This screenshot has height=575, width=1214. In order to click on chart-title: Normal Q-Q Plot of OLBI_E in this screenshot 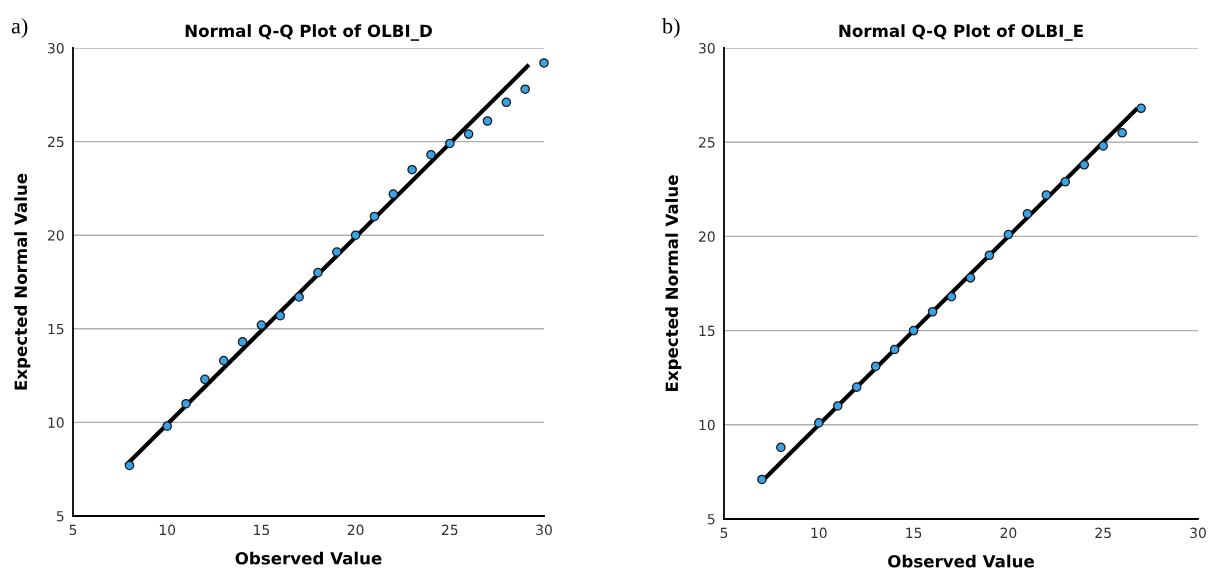, I will do `click(961, 32)`.